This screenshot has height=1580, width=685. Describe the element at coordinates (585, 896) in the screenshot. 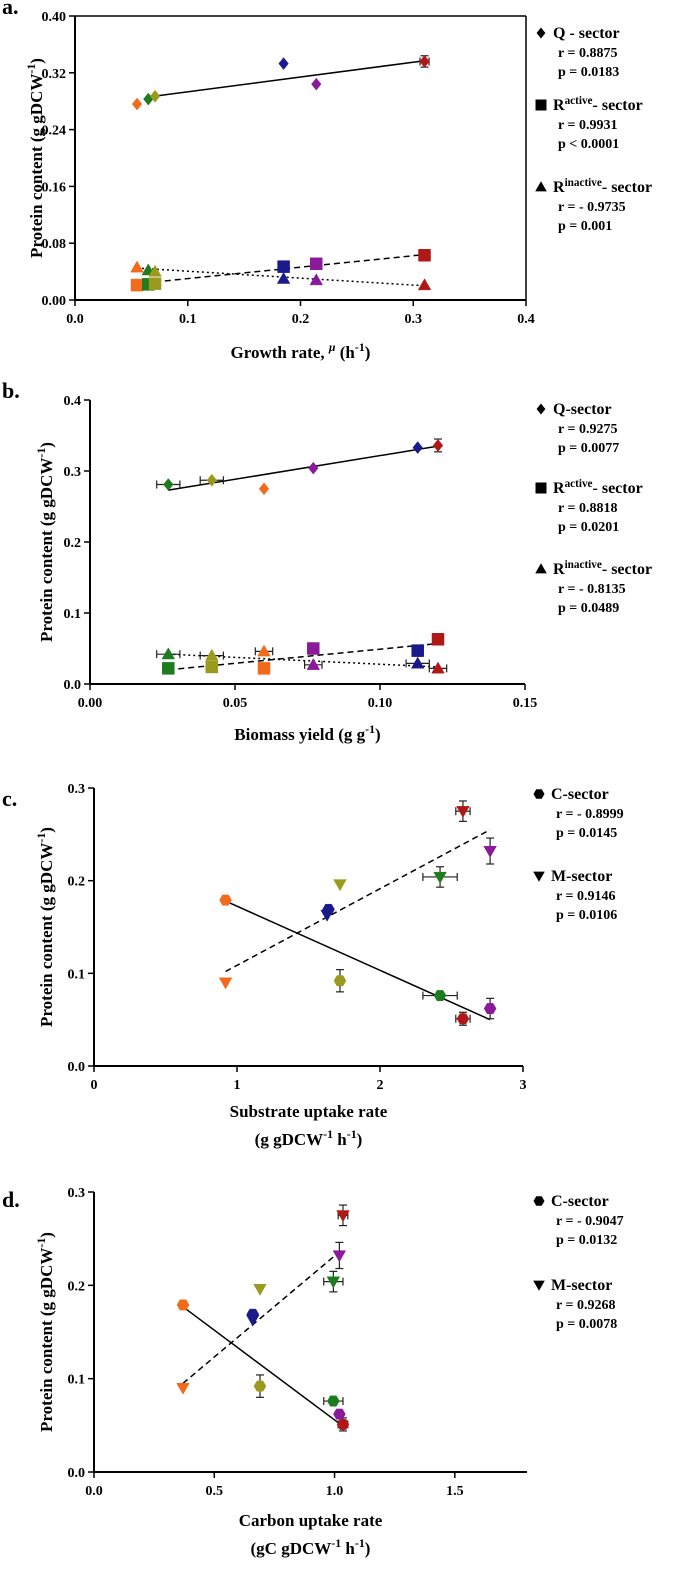

I see `legend-r-value: r = 0.9146` at that location.